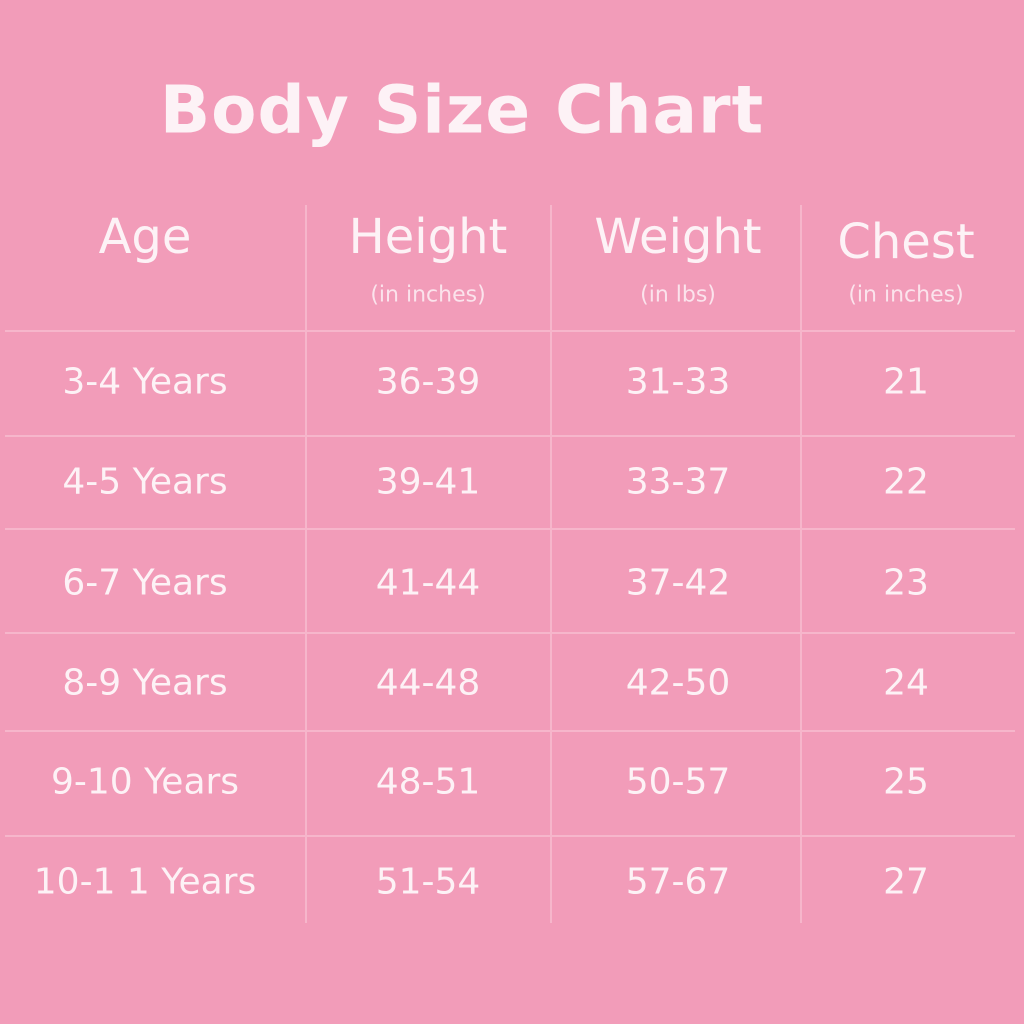  Describe the element at coordinates (906, 782) in the screenshot. I see `table-cell: 25` at that location.